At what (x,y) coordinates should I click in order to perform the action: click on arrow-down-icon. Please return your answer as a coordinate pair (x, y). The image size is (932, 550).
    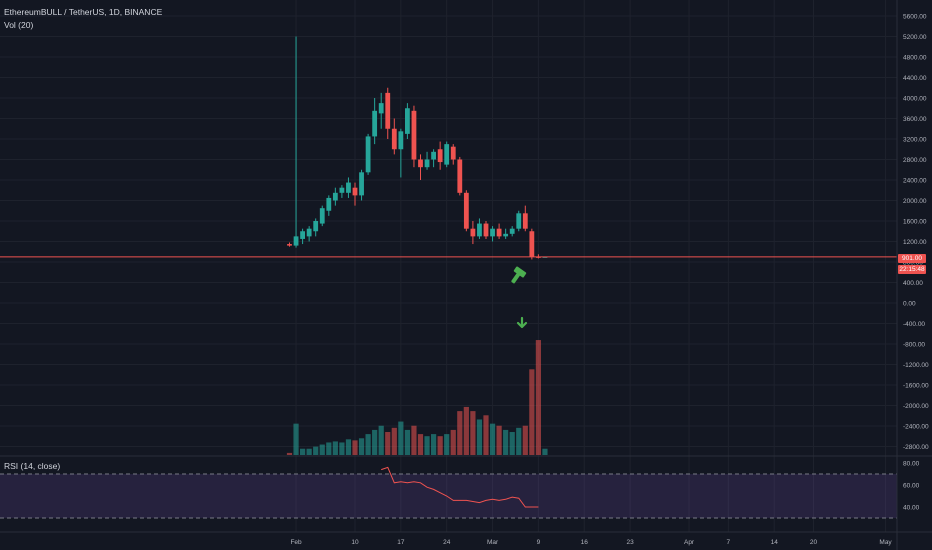
    Looking at the image, I should click on (522, 322).